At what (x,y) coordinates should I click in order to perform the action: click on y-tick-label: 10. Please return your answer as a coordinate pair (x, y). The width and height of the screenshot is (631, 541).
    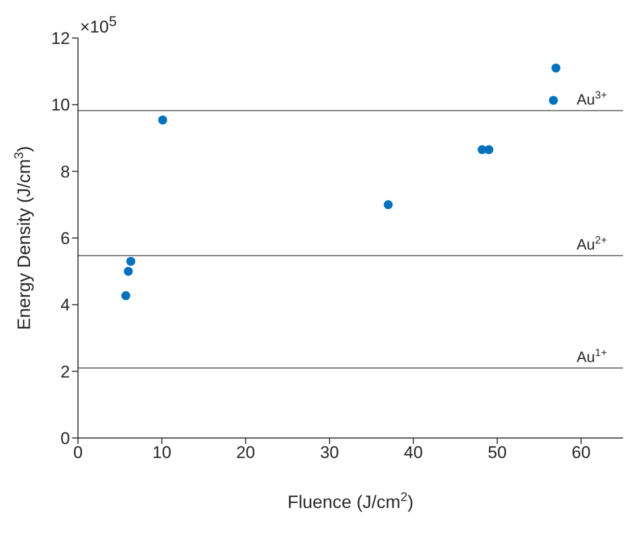
    Looking at the image, I should click on (60, 105).